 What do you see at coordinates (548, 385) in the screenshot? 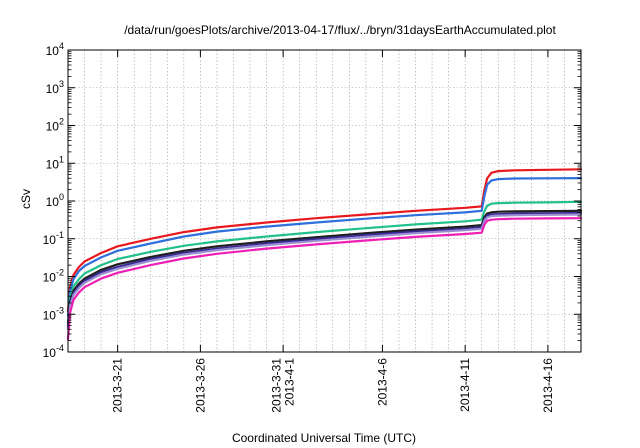
I see `x-tick-label: 2013-4-16` at bounding box center [548, 385].